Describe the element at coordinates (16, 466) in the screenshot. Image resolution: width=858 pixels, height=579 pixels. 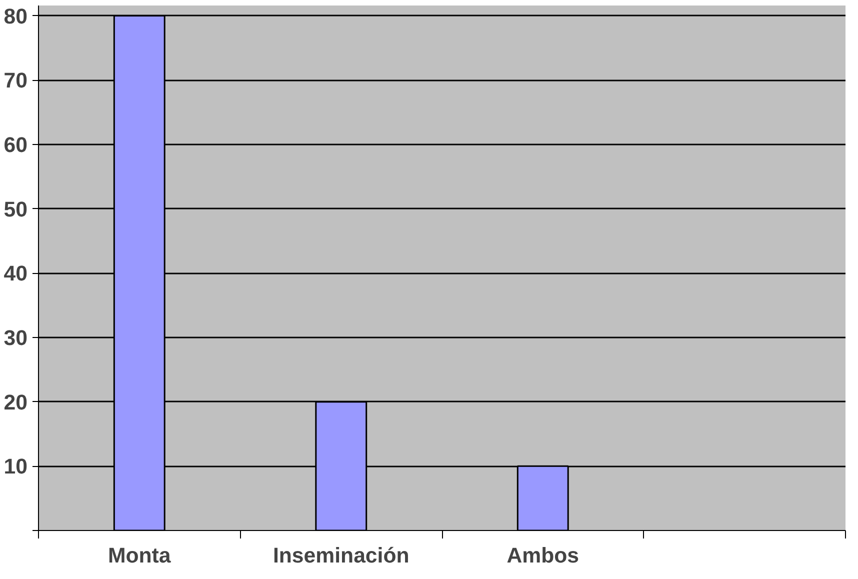
I see `y-tick-label: 10` at that location.